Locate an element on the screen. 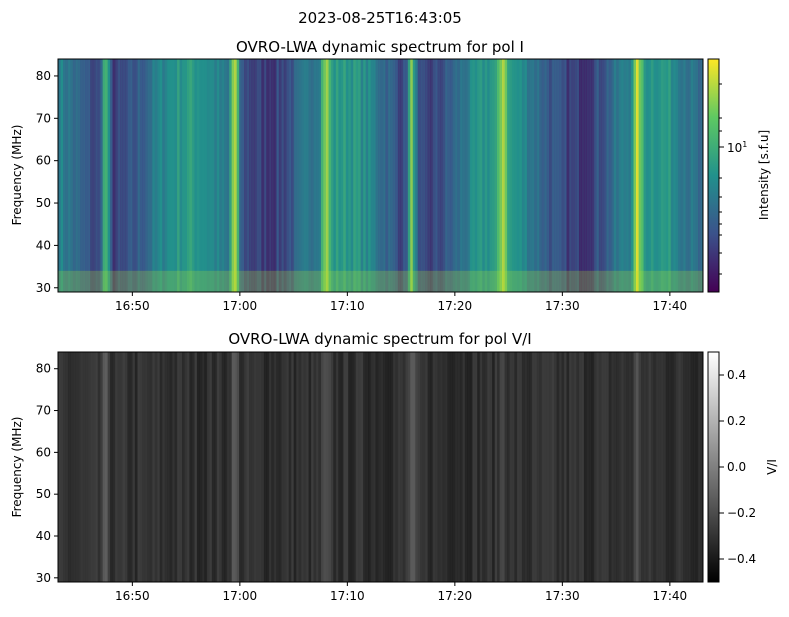 Image resolution: width=789 pixels, height=617 pixels. panel-b-ylabel: Frequency (MHz) is located at coordinates (17, 467).